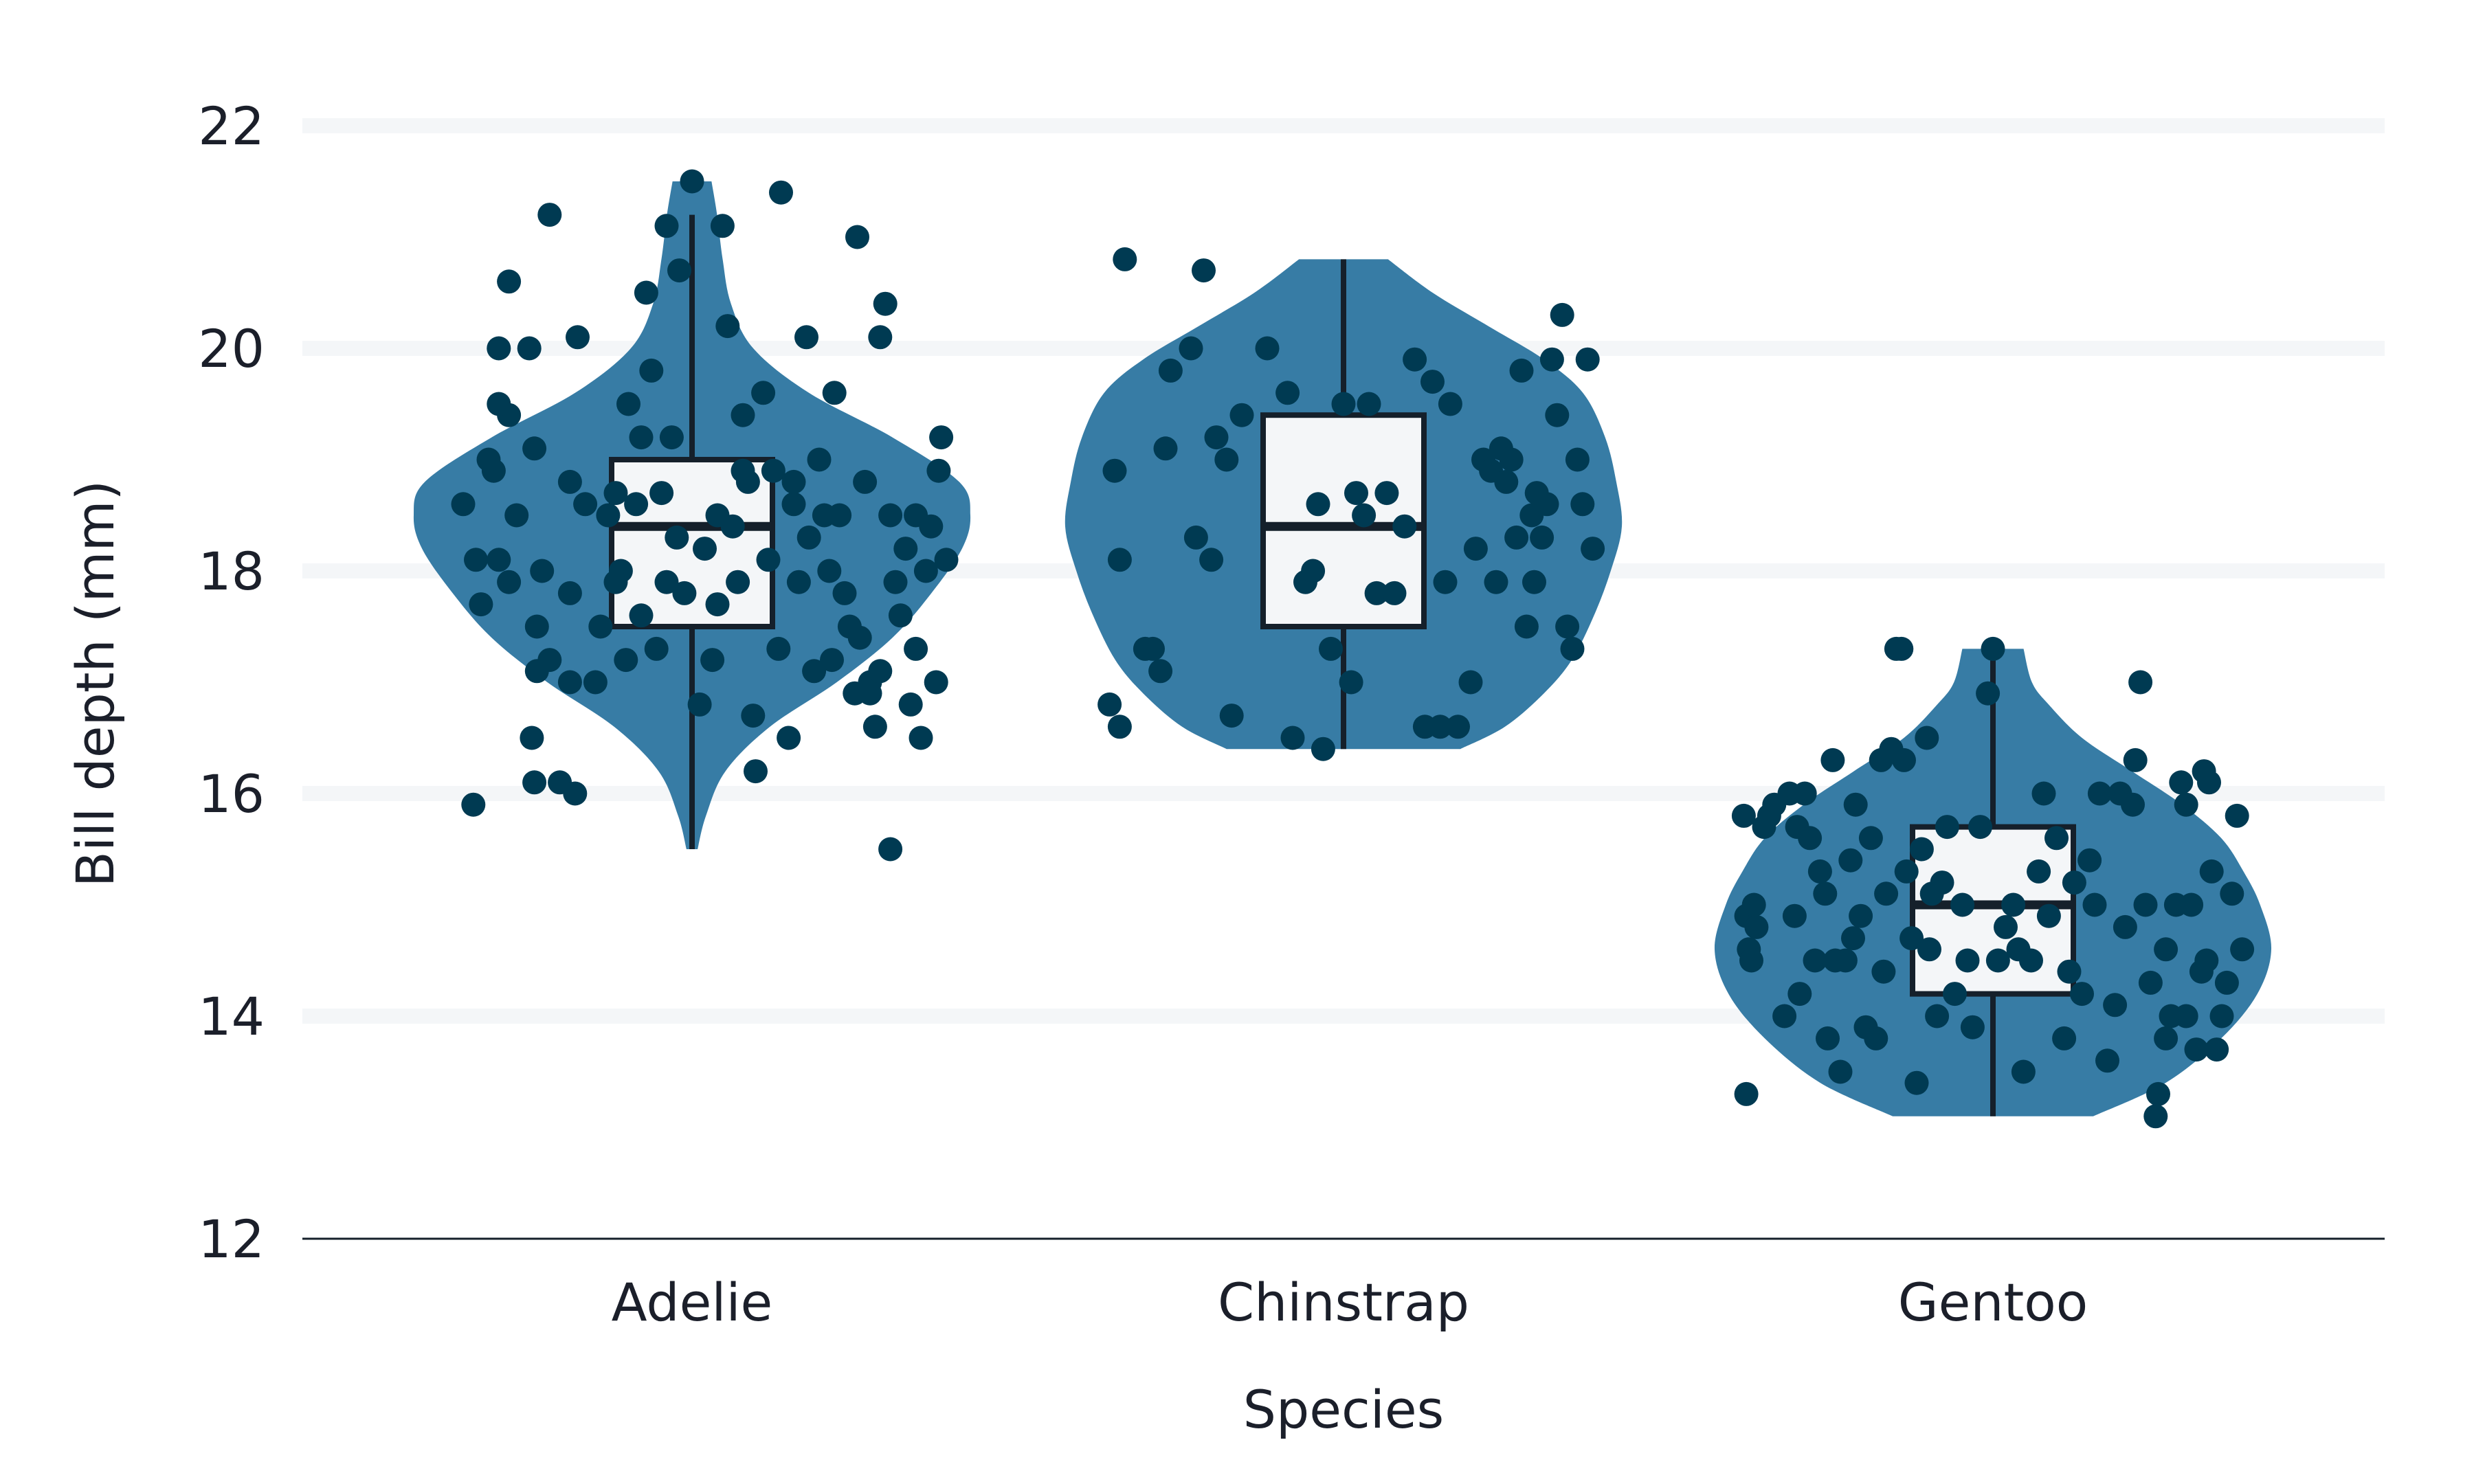  Describe the element at coordinates (231, 793) in the screenshot. I see `y-tick-label-16: 16` at that location.